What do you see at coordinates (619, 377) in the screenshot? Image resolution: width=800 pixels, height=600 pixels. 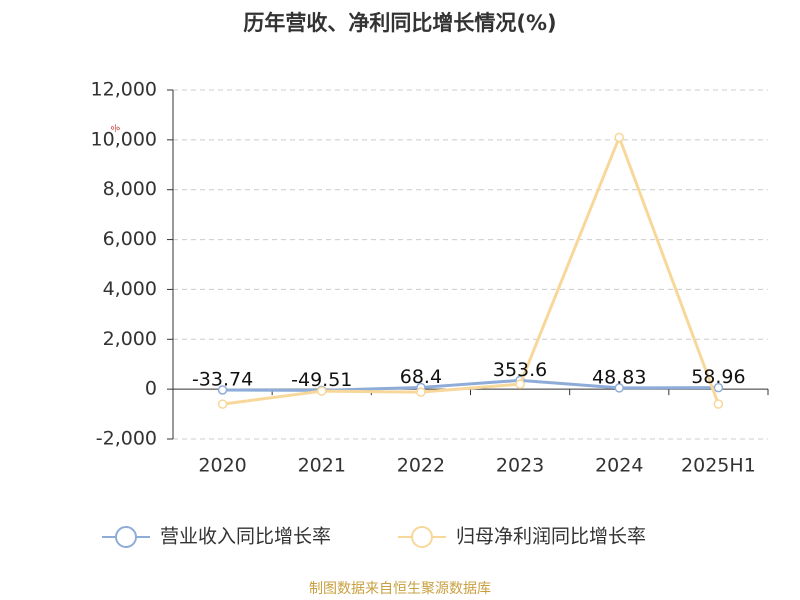 I see `data-label: 48.83` at bounding box center [619, 377].